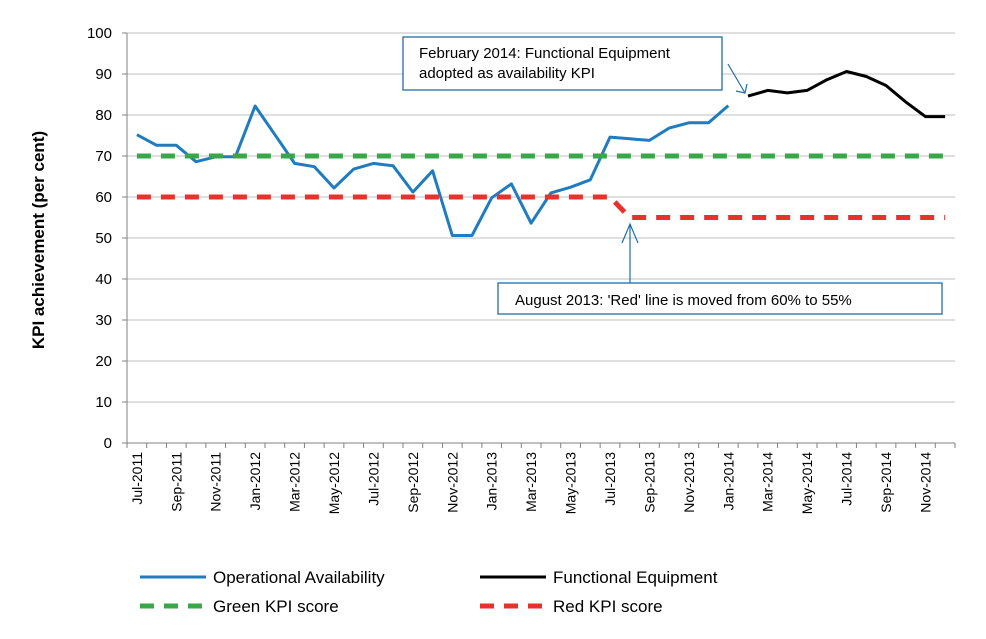 This screenshot has height=639, width=986. What do you see at coordinates (807, 483) in the screenshot?
I see `x-tick-label: May-2014` at bounding box center [807, 483].